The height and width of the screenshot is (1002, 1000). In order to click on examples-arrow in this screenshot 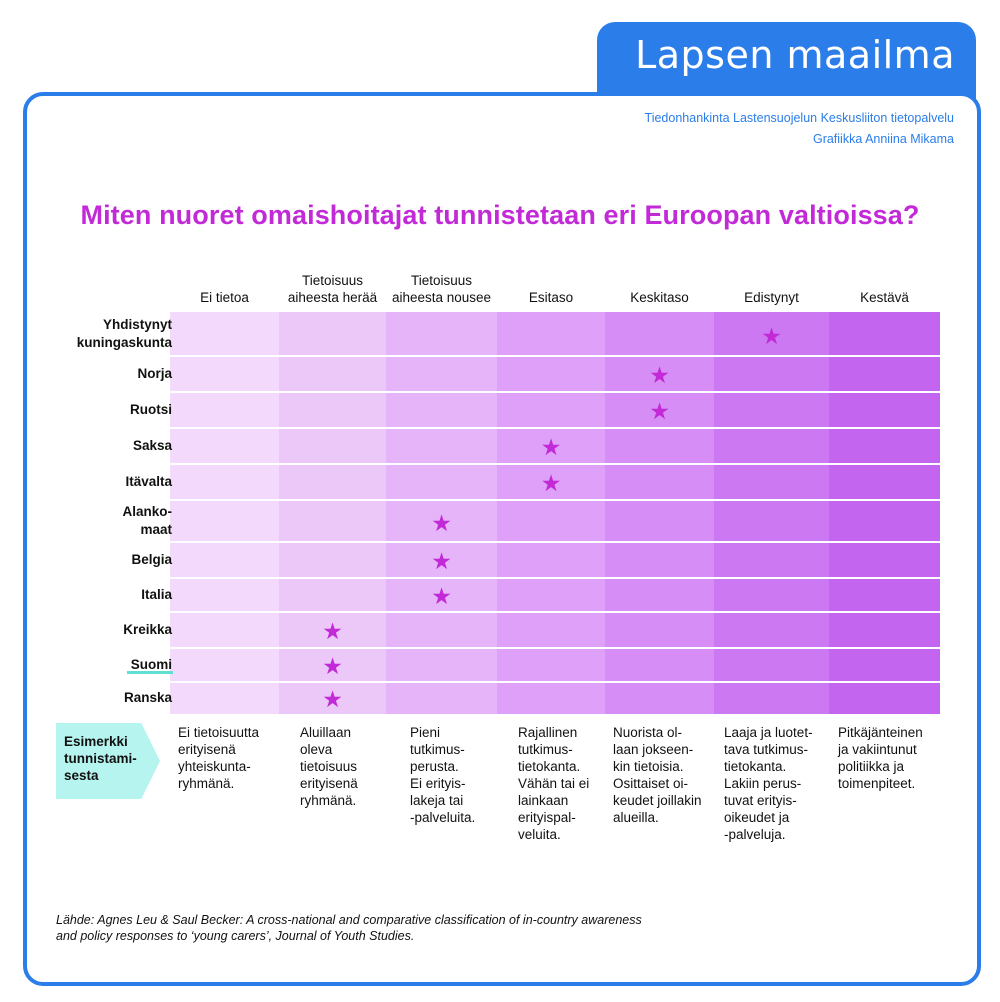, I will do `click(108, 761)`.